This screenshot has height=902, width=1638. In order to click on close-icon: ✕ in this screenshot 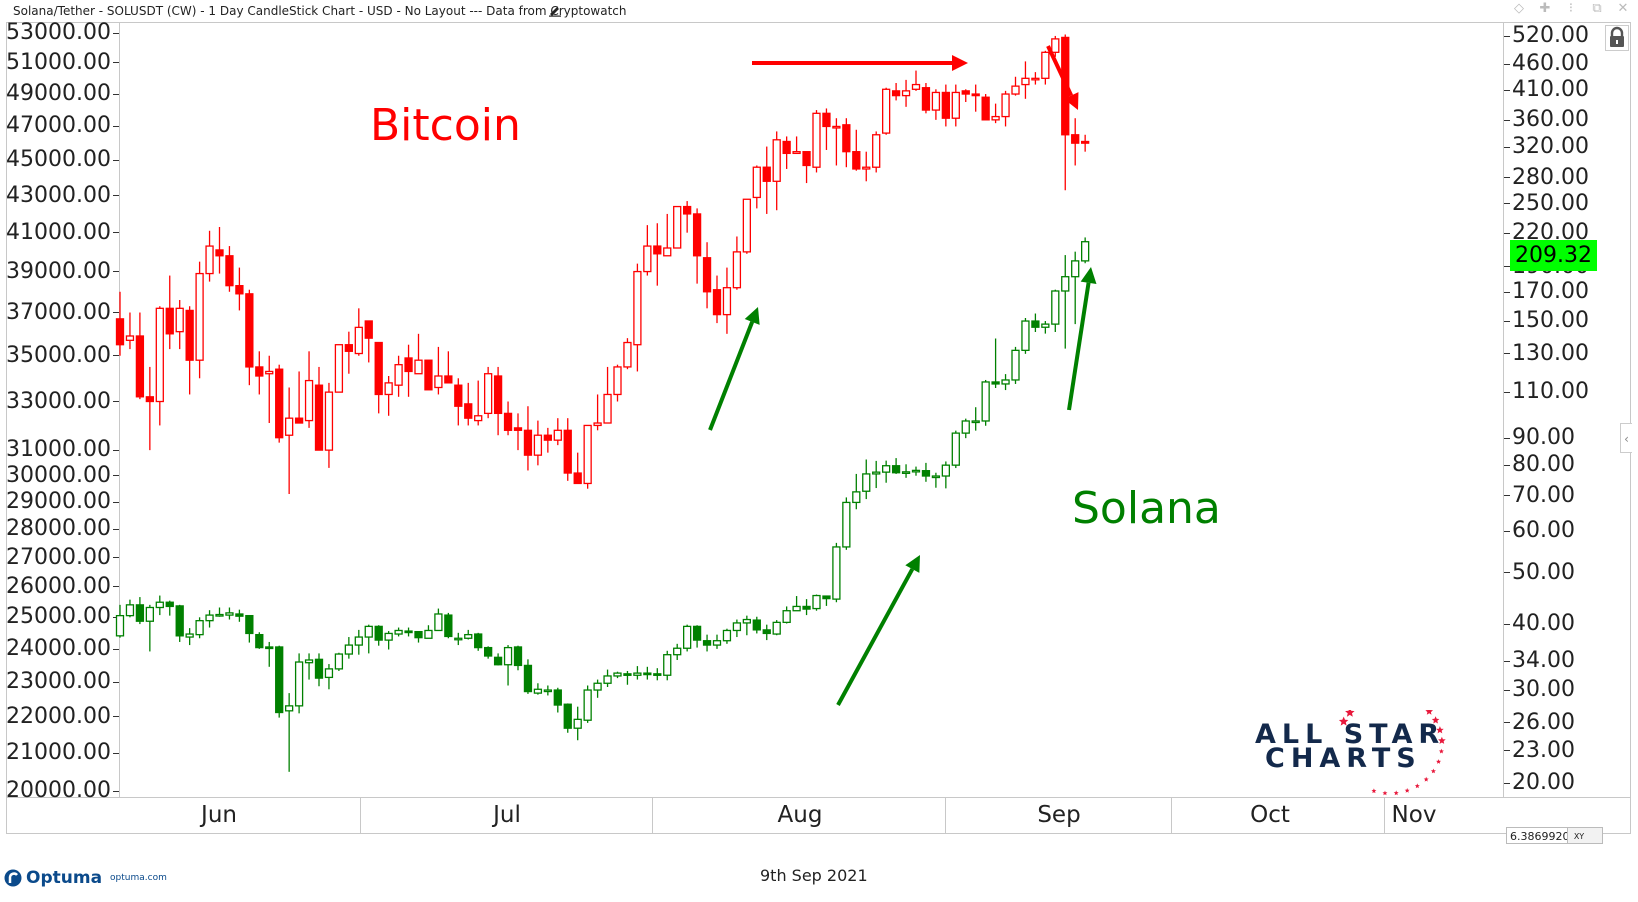, I will do `click(1623, 8)`.